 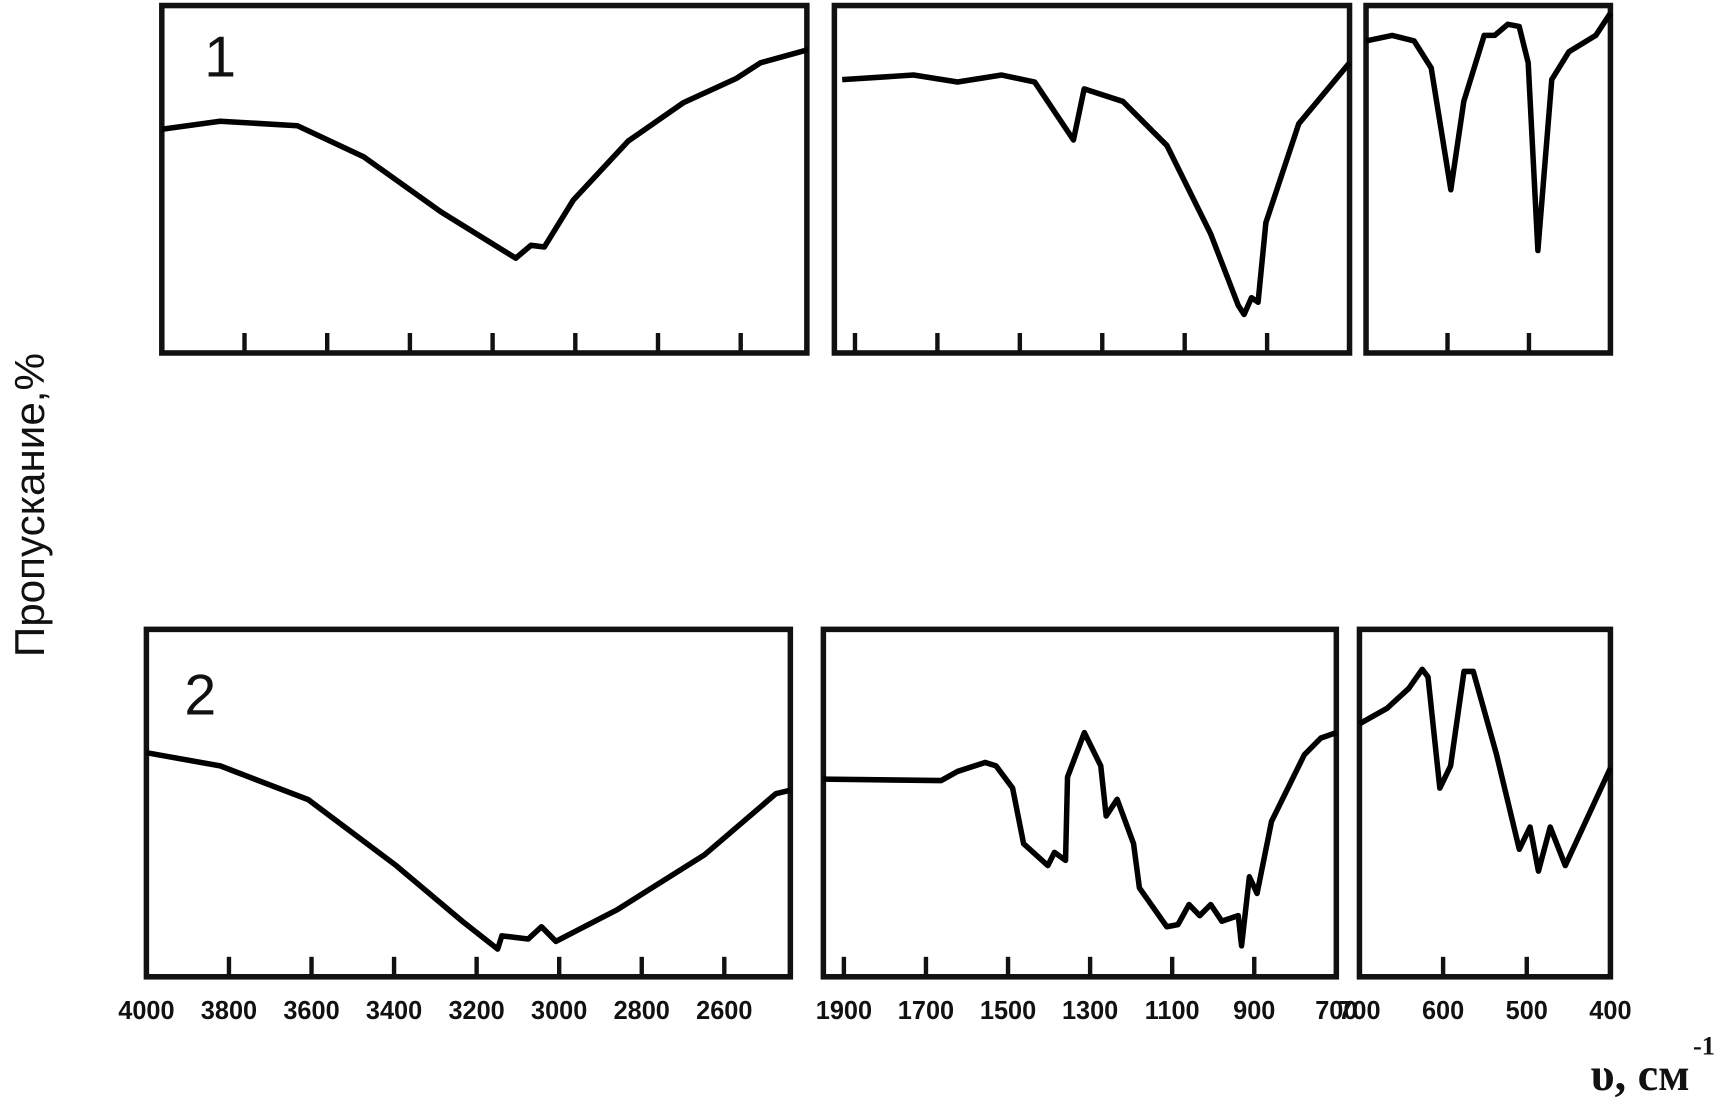 I want to click on x-tick-label: 400, so click(x=1610, y=1011).